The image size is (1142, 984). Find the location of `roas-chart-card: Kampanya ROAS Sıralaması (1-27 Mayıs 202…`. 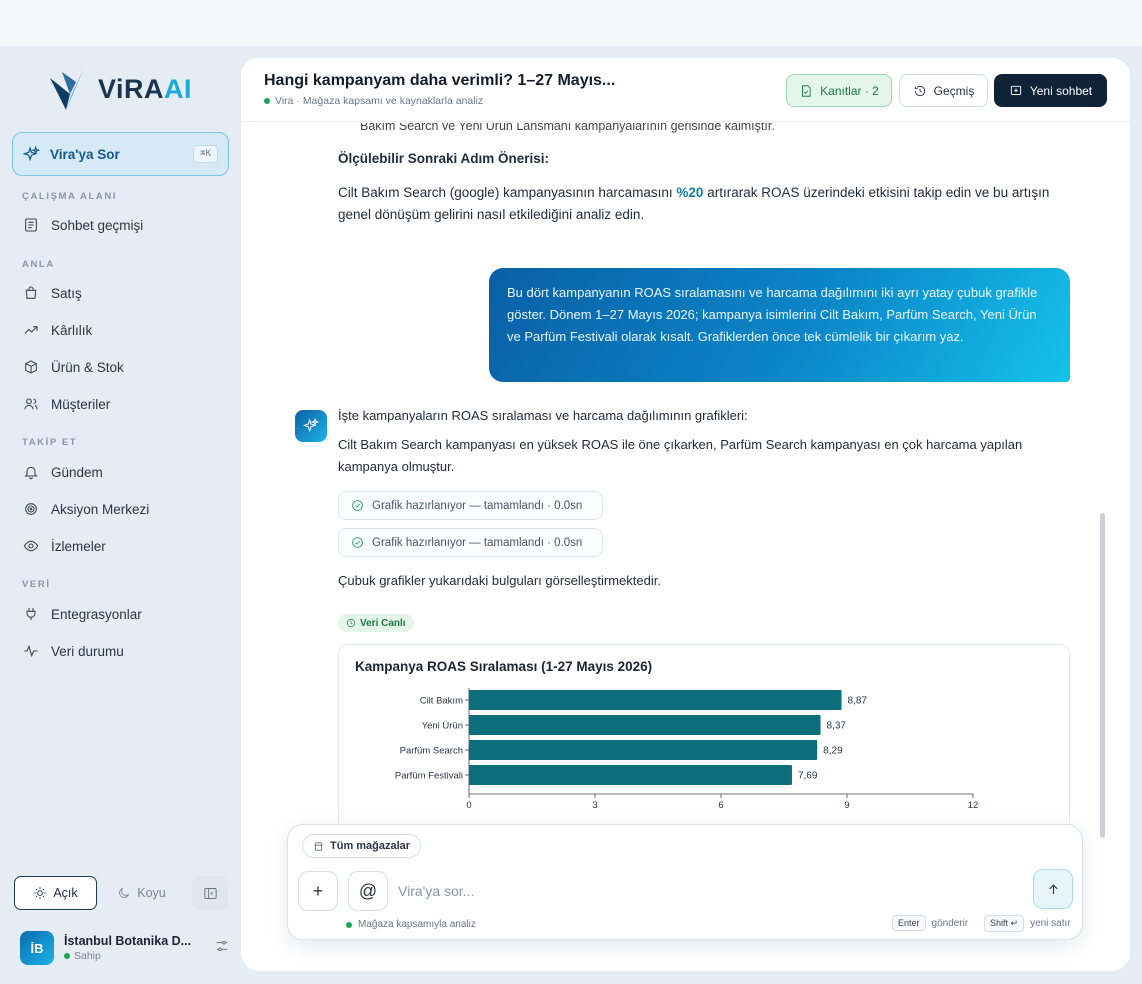

roas-chart-card: Kampanya ROAS Sıralaması (1-27 Mayıs 202… is located at coordinates (704, 733).